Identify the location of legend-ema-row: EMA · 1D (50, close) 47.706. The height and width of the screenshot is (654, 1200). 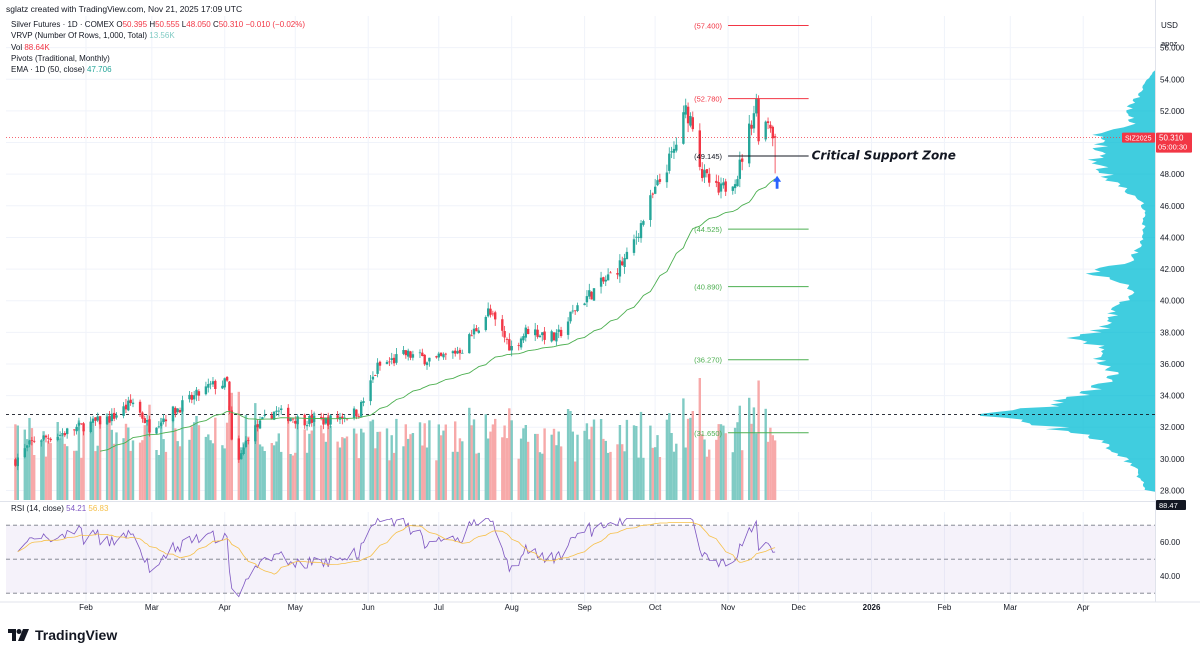
(158, 69).